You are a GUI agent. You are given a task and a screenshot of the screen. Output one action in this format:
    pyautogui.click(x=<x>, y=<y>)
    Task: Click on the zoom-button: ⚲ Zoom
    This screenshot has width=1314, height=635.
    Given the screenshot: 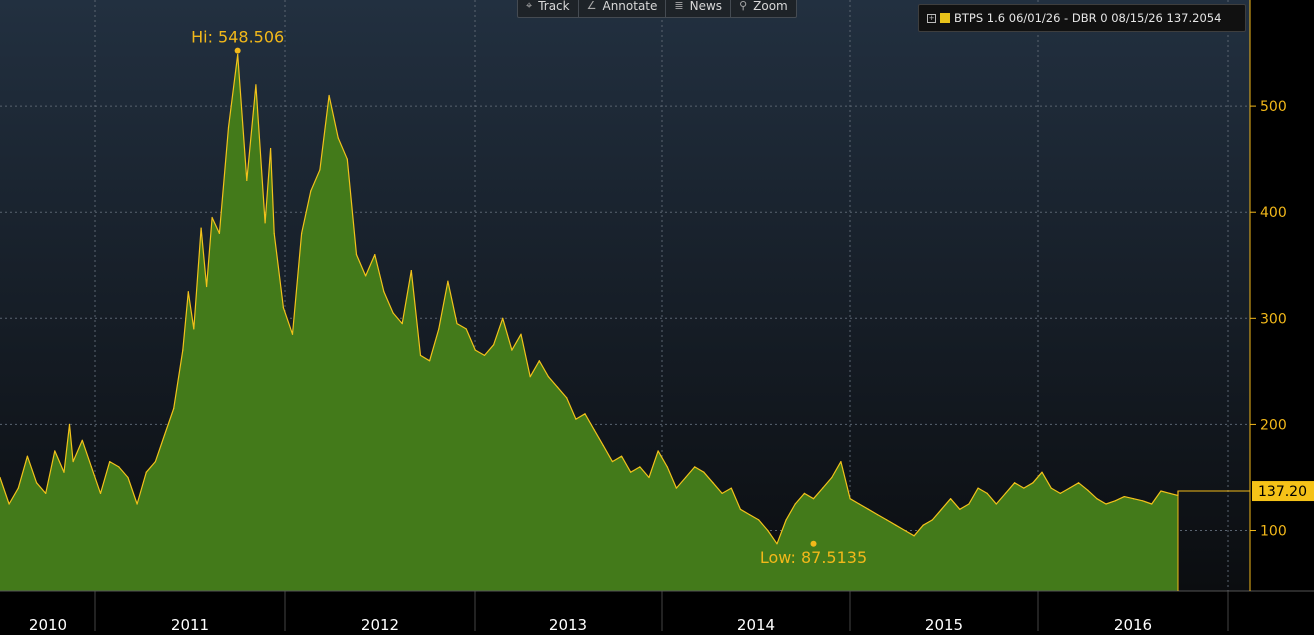 What is the action you would take?
    pyautogui.click(x=763, y=8)
    